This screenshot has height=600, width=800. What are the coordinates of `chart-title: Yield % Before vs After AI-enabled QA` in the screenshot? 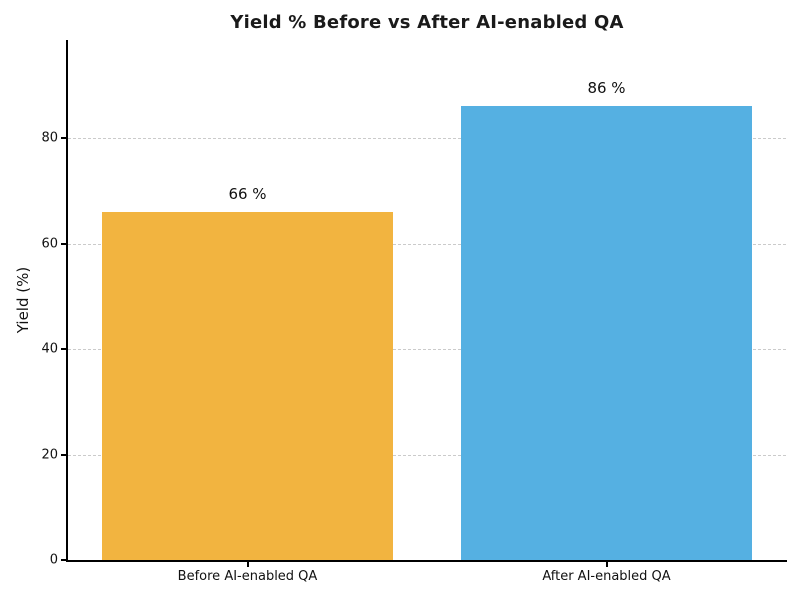 It's located at (427, 22).